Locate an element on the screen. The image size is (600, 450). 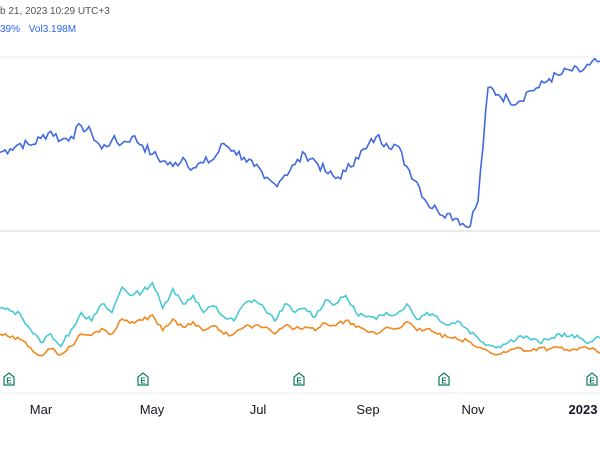
volume-value: 3.198M is located at coordinates (59, 29).